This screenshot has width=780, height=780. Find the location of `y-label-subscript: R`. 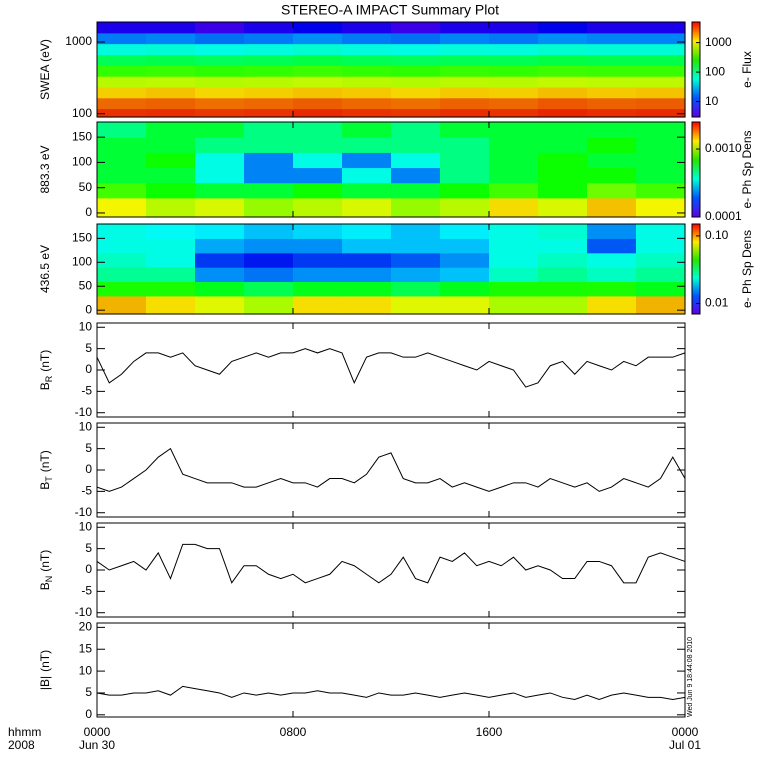

y-label-subscript: R is located at coordinates (49, 378).